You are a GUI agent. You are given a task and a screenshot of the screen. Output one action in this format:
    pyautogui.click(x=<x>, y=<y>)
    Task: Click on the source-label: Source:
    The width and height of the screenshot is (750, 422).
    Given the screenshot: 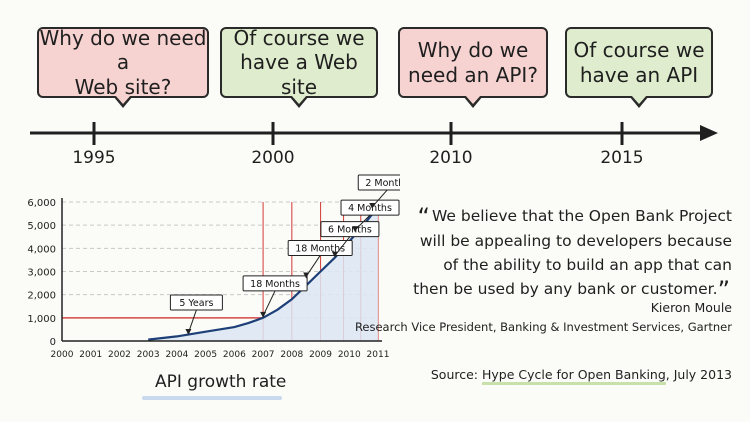 What is the action you would take?
    pyautogui.click(x=454, y=374)
    